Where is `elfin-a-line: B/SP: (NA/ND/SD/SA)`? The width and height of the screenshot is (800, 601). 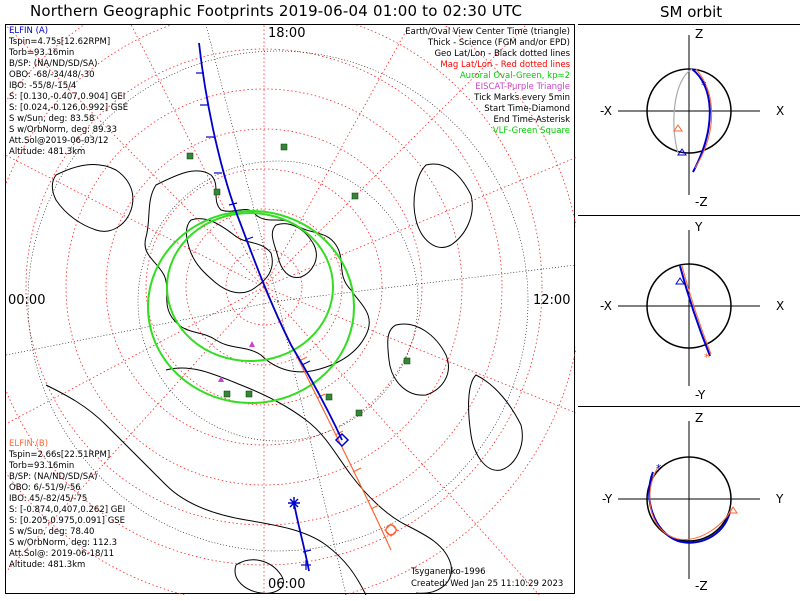 elfin-a-line: B/SP: (NA/ND/SD/SA) is located at coordinates (53, 64).